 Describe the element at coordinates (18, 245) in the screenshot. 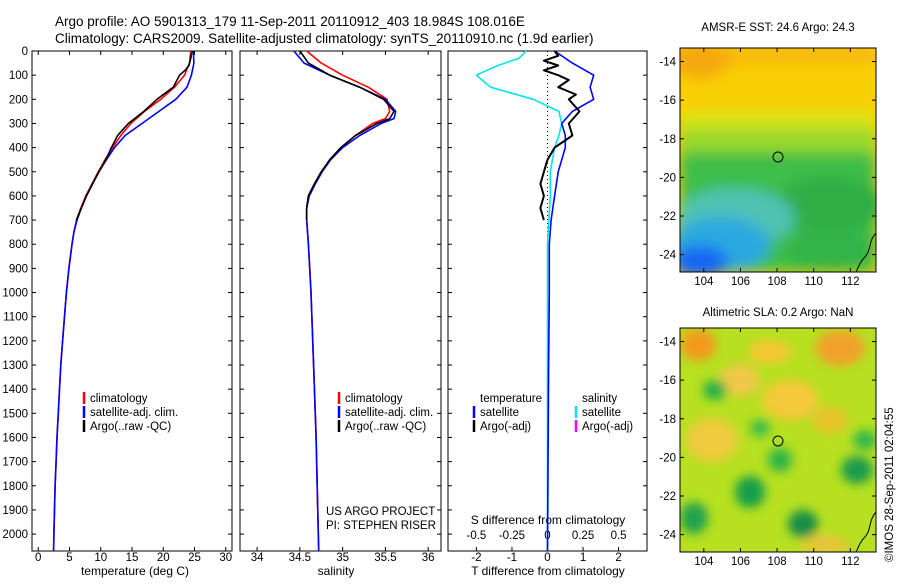

I see `temperature-ytick-label: 800` at that location.